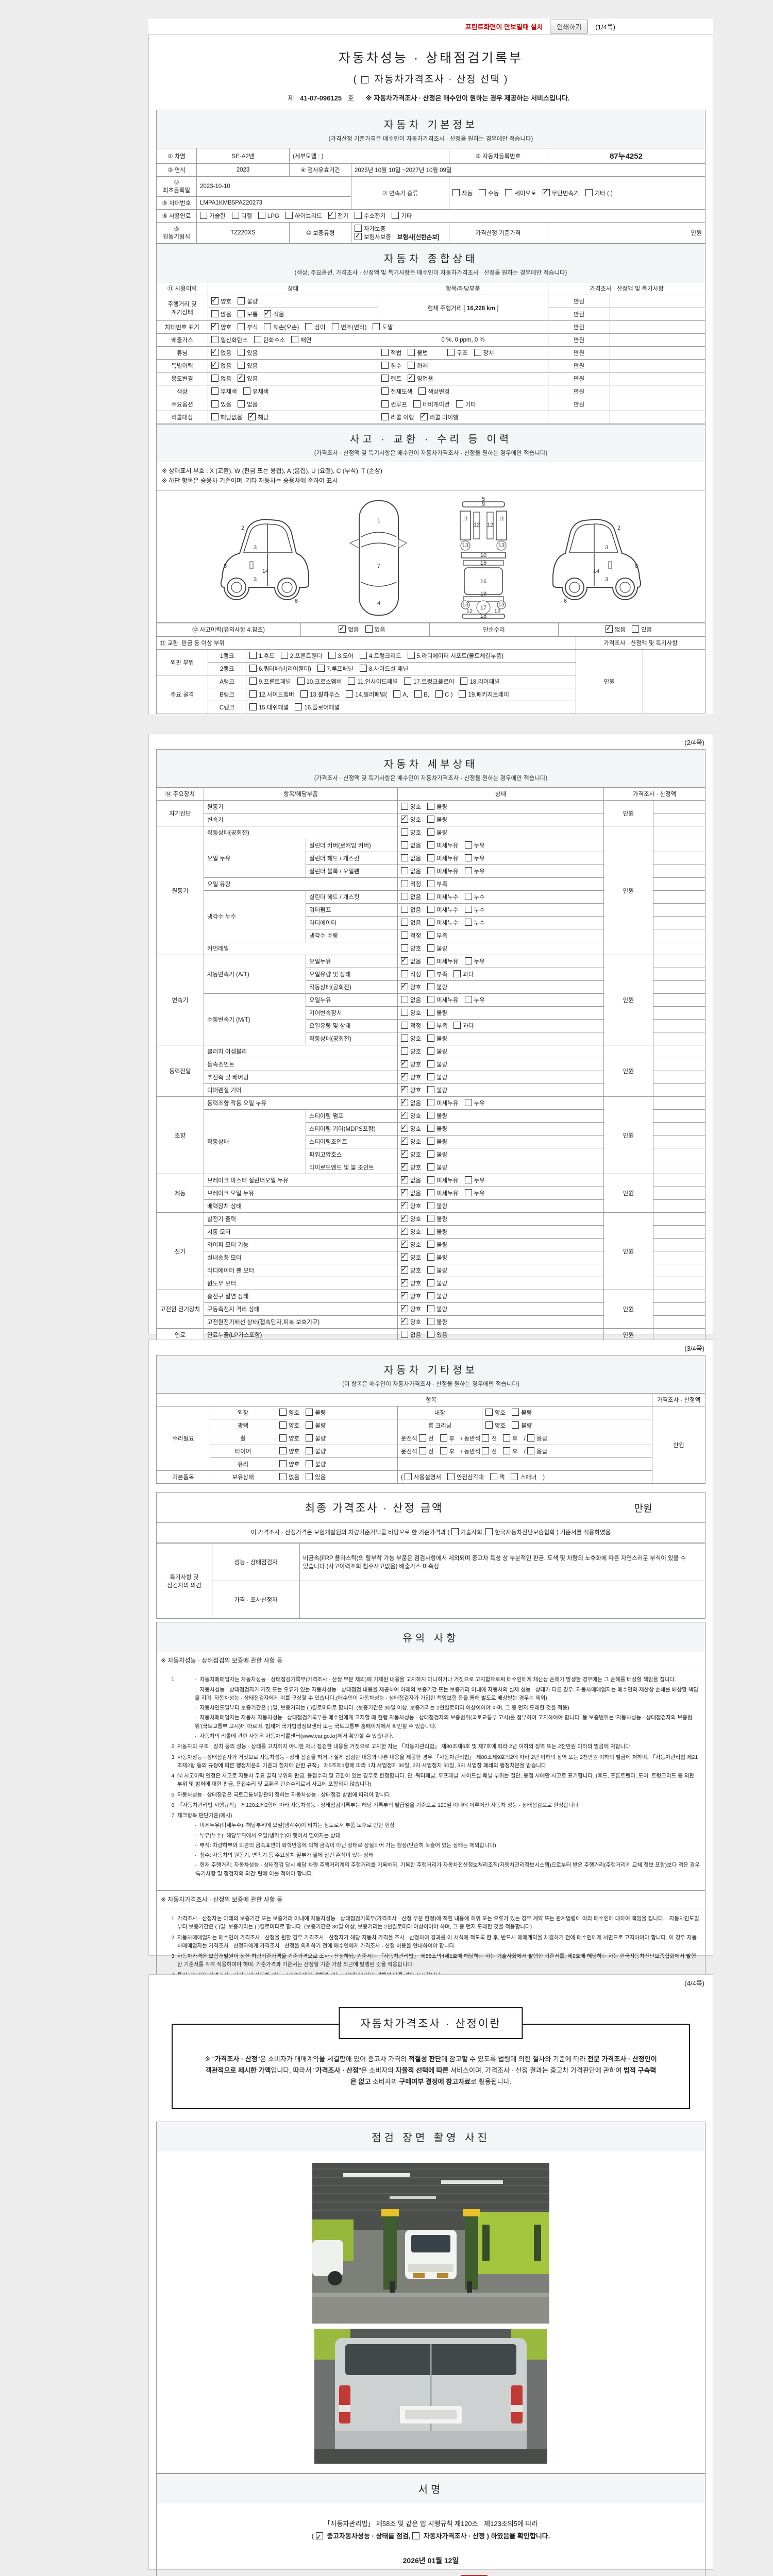  I want to click on checkbox-option: 디젤, so click(241, 215).